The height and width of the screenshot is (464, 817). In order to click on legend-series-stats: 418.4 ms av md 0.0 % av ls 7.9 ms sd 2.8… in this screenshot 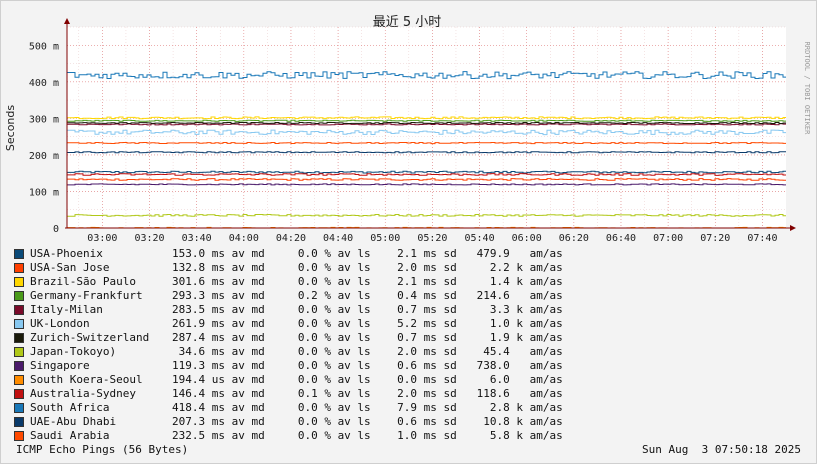, I will do `click(367, 407)`.